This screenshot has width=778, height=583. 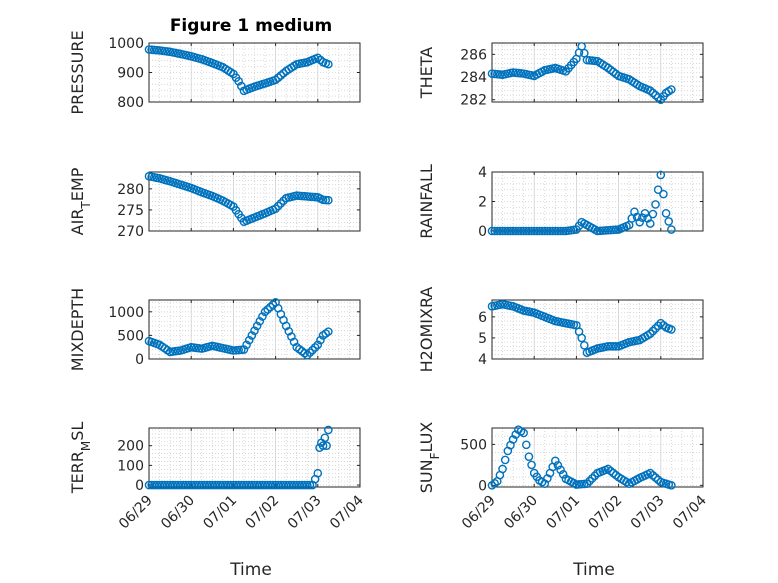 What do you see at coordinates (648, 513) in the screenshot?
I see `x-tick-label: 07/03` at bounding box center [648, 513].